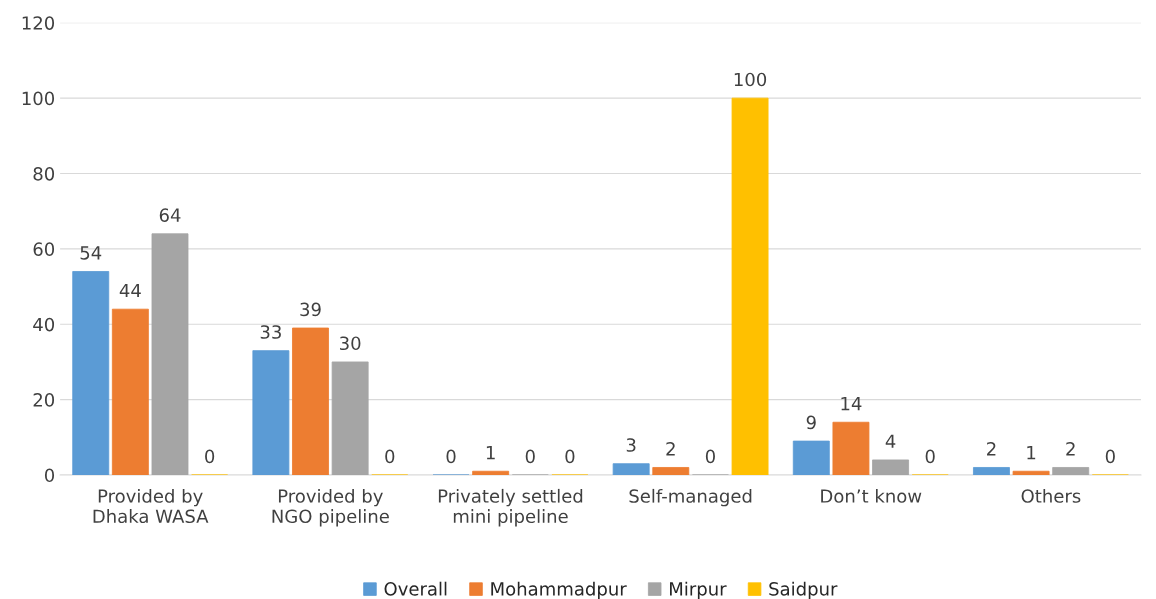 The width and height of the screenshot is (1156, 599). What do you see at coordinates (631, 445) in the screenshot?
I see `data-label: 3` at bounding box center [631, 445].